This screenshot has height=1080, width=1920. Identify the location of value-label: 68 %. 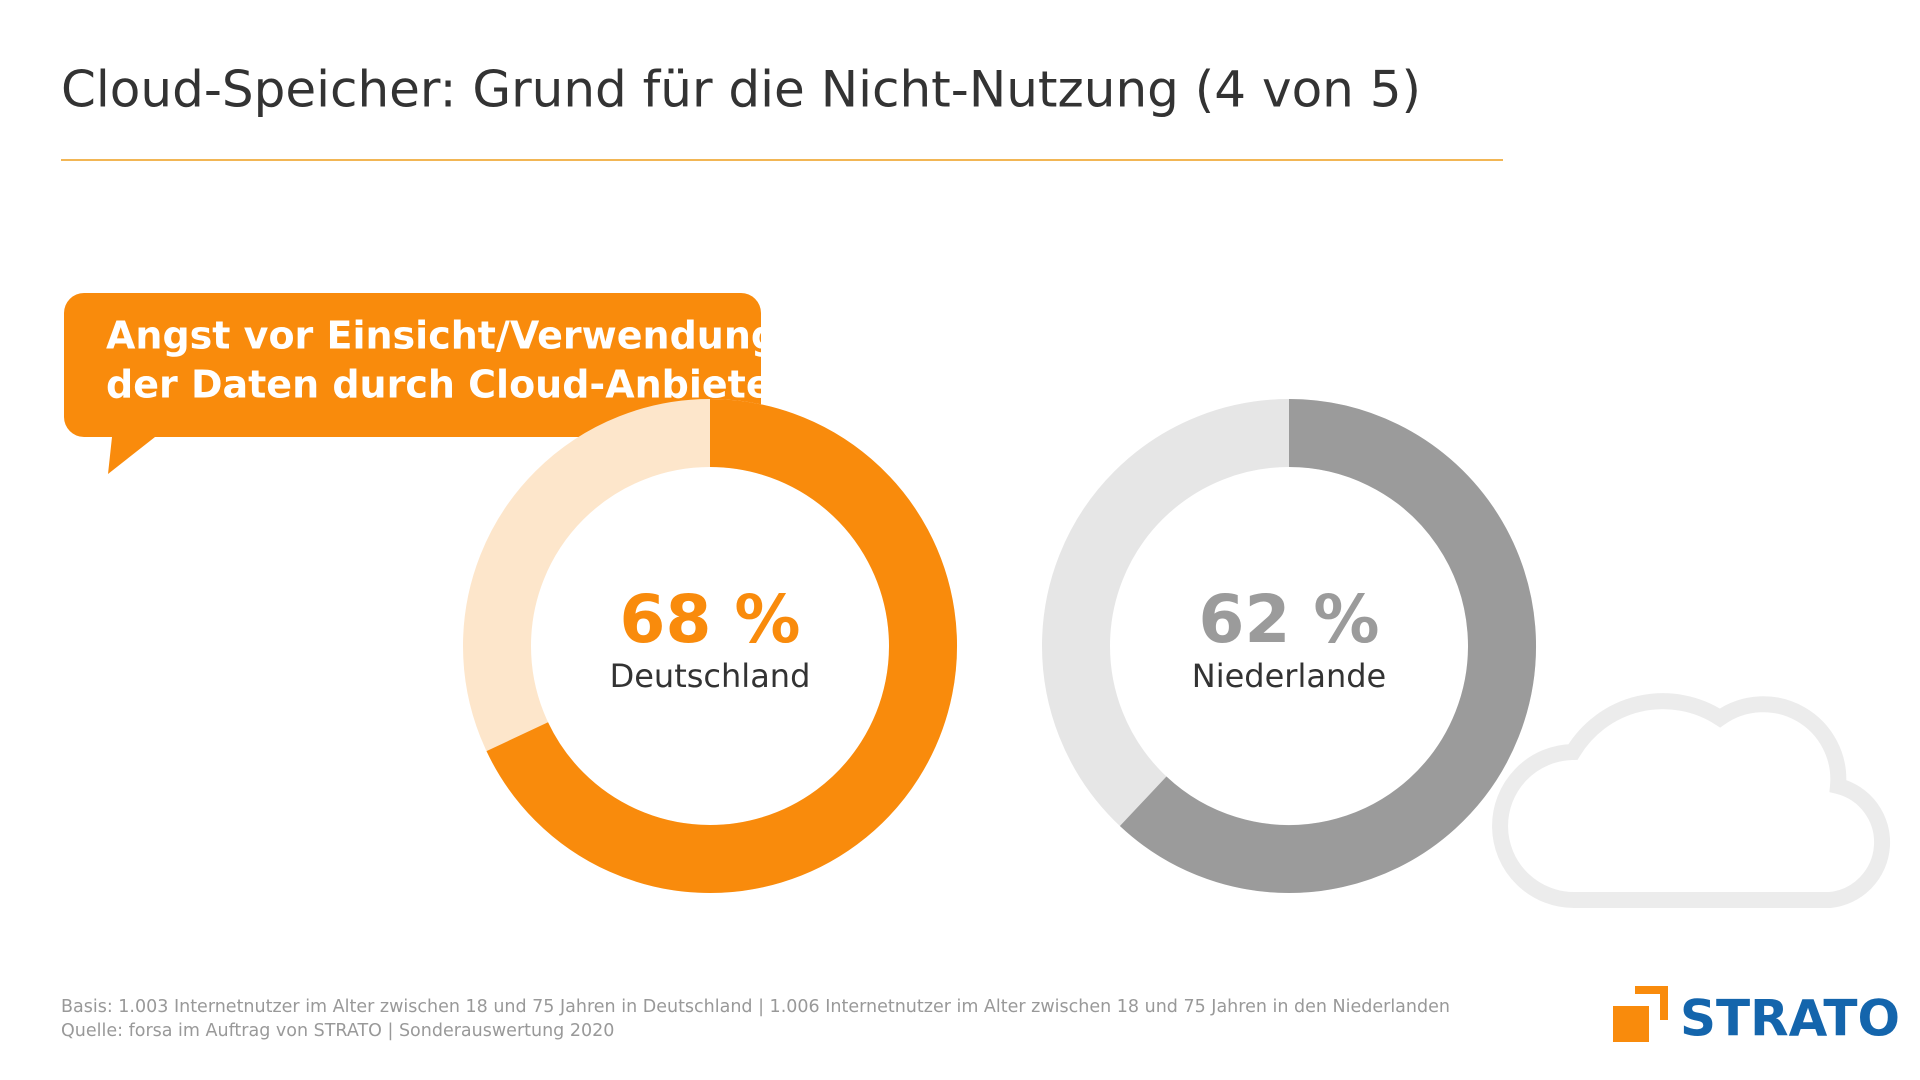
(710, 619).